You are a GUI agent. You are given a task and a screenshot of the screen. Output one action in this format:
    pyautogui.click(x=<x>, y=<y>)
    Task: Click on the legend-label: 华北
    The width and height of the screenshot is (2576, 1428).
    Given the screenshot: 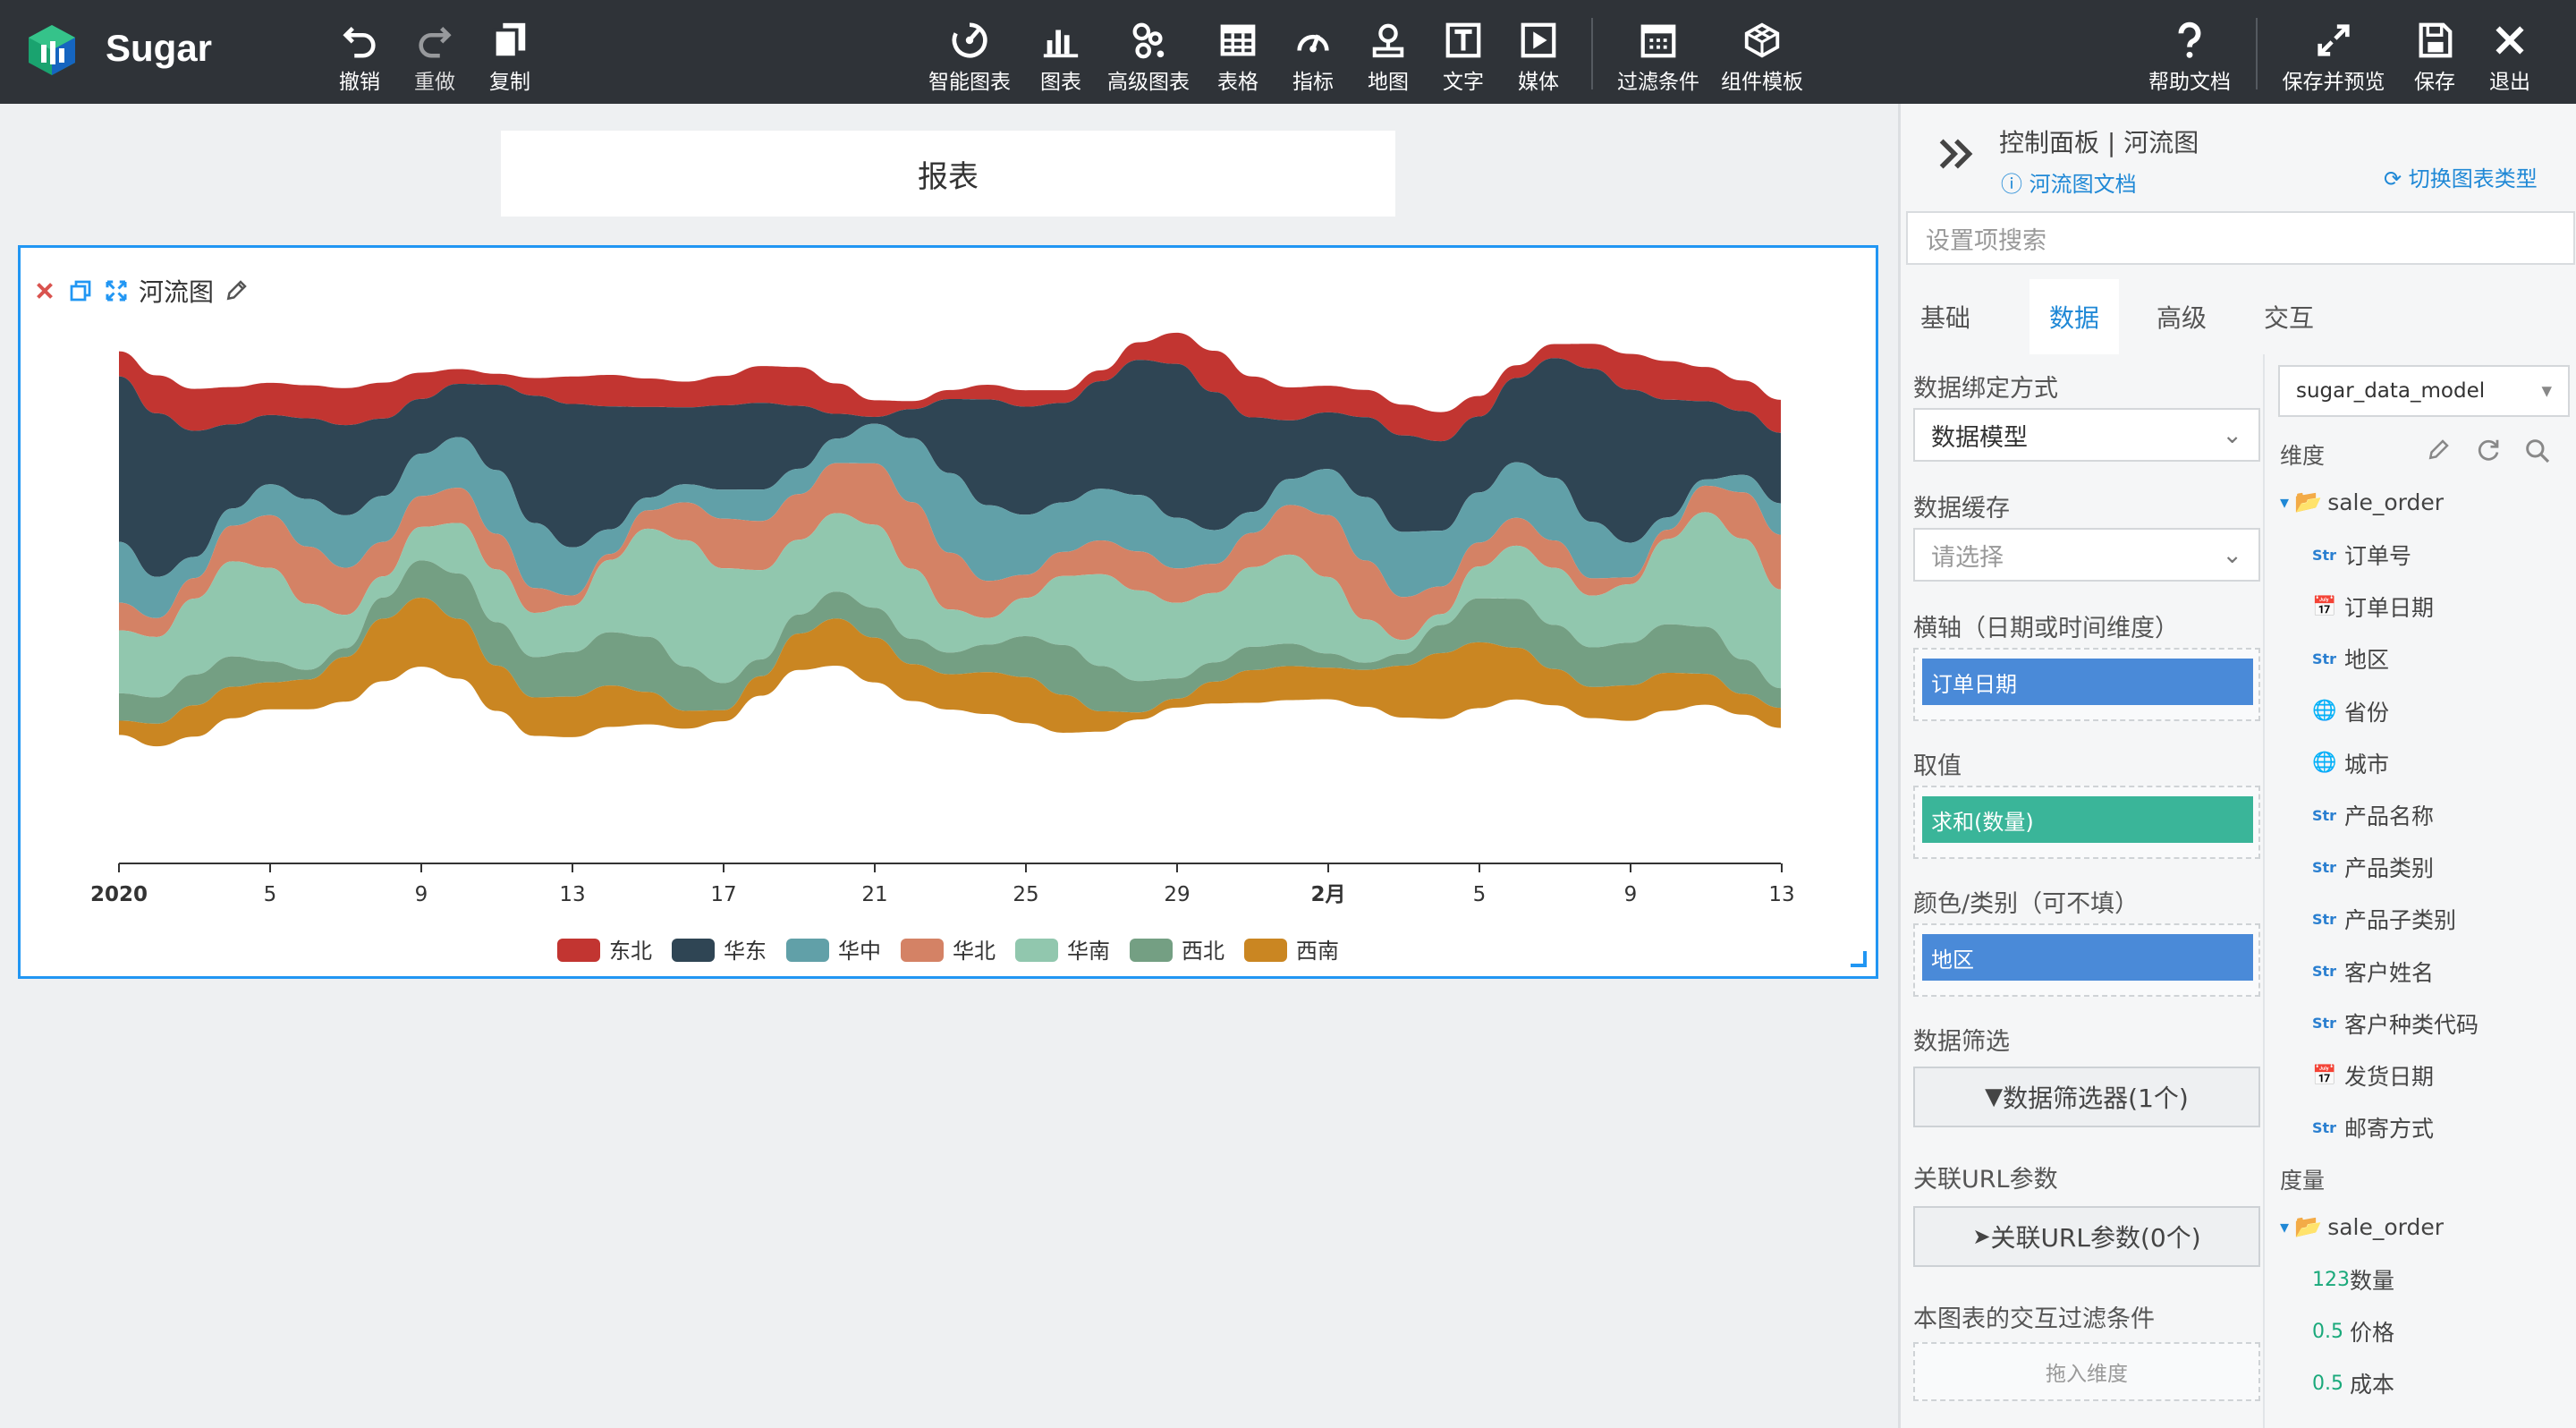 What is the action you would take?
    pyautogui.click(x=974, y=951)
    